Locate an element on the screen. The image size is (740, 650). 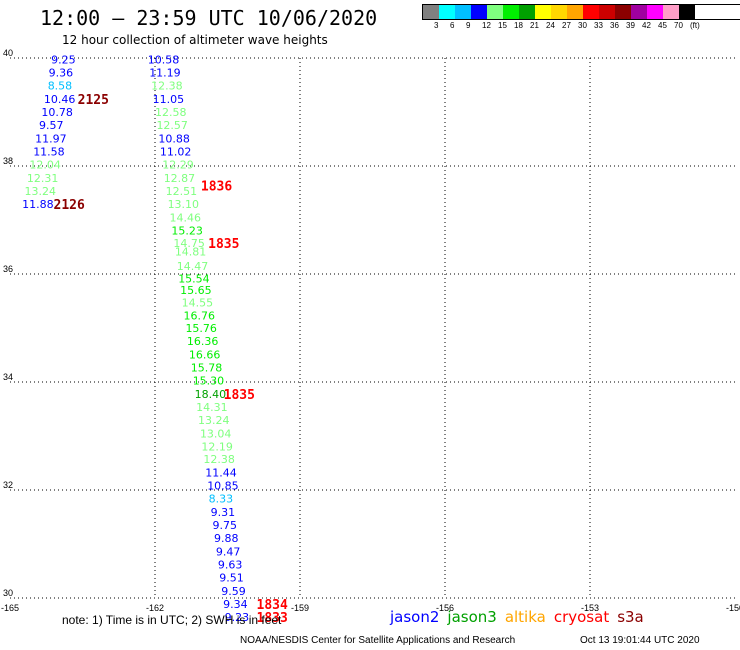
color-scale-label: 39 is located at coordinates (630, 25).